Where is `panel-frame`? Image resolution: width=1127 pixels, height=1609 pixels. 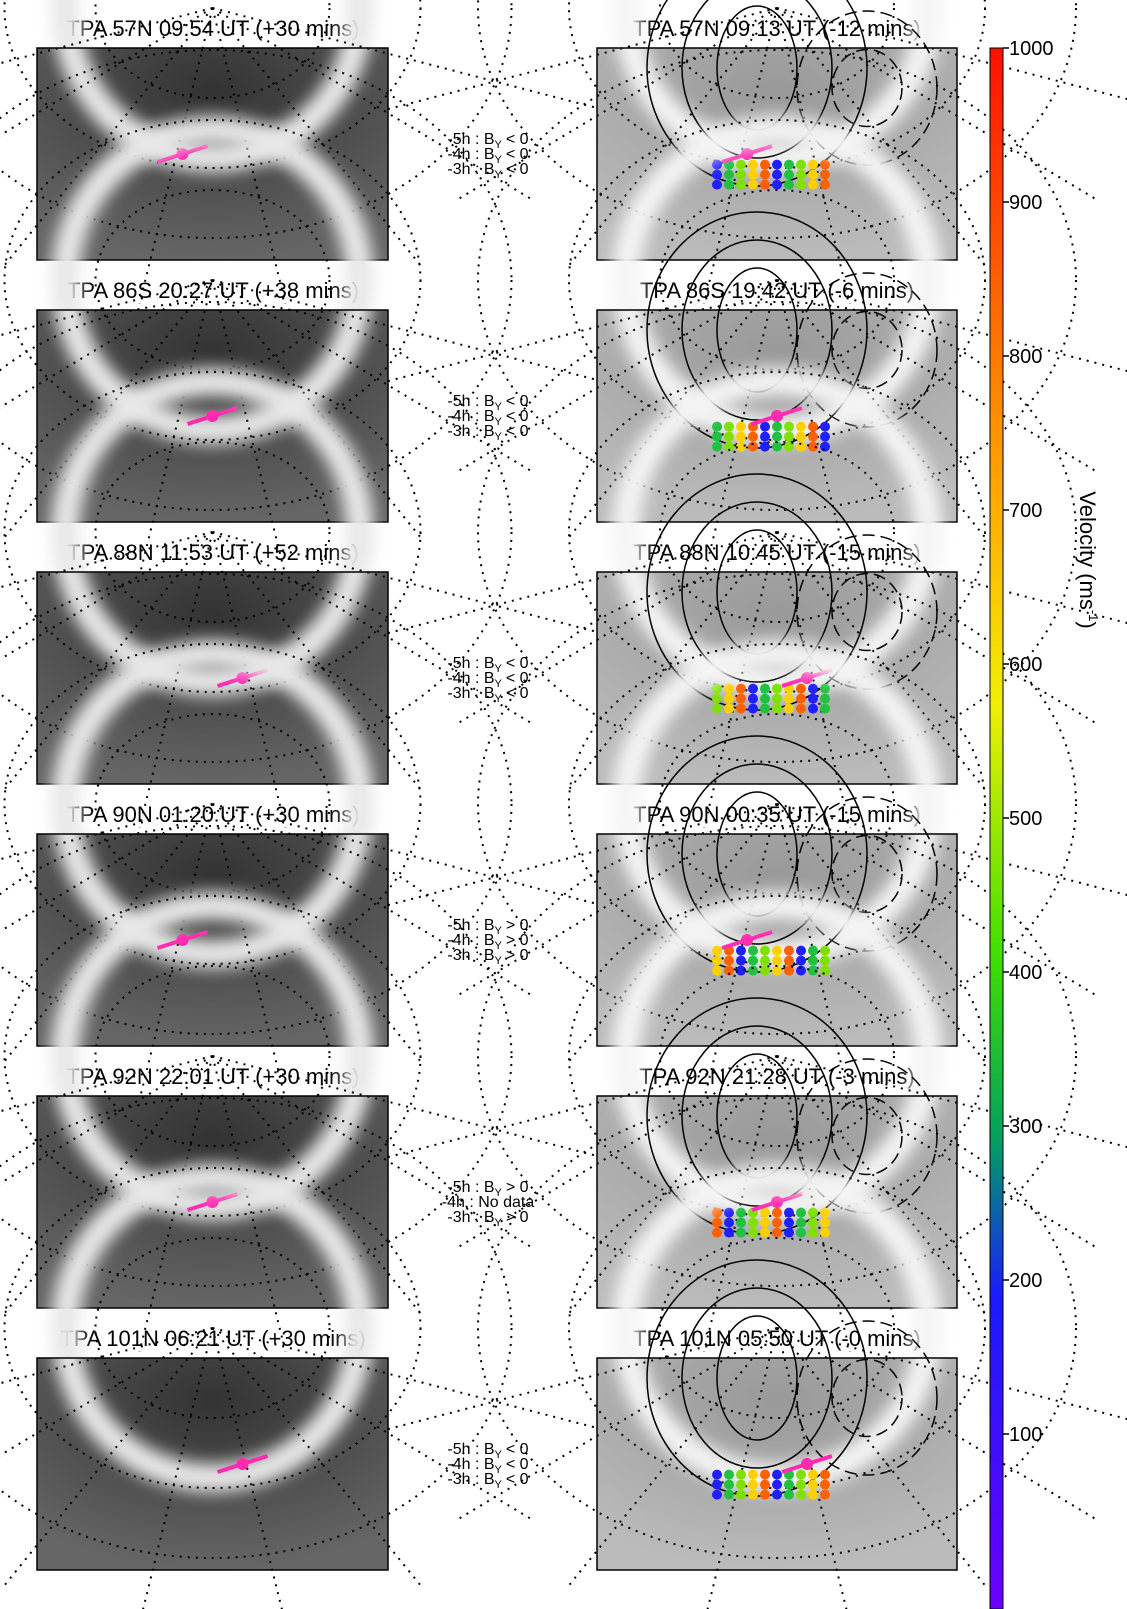
panel-frame is located at coordinates (777, 678).